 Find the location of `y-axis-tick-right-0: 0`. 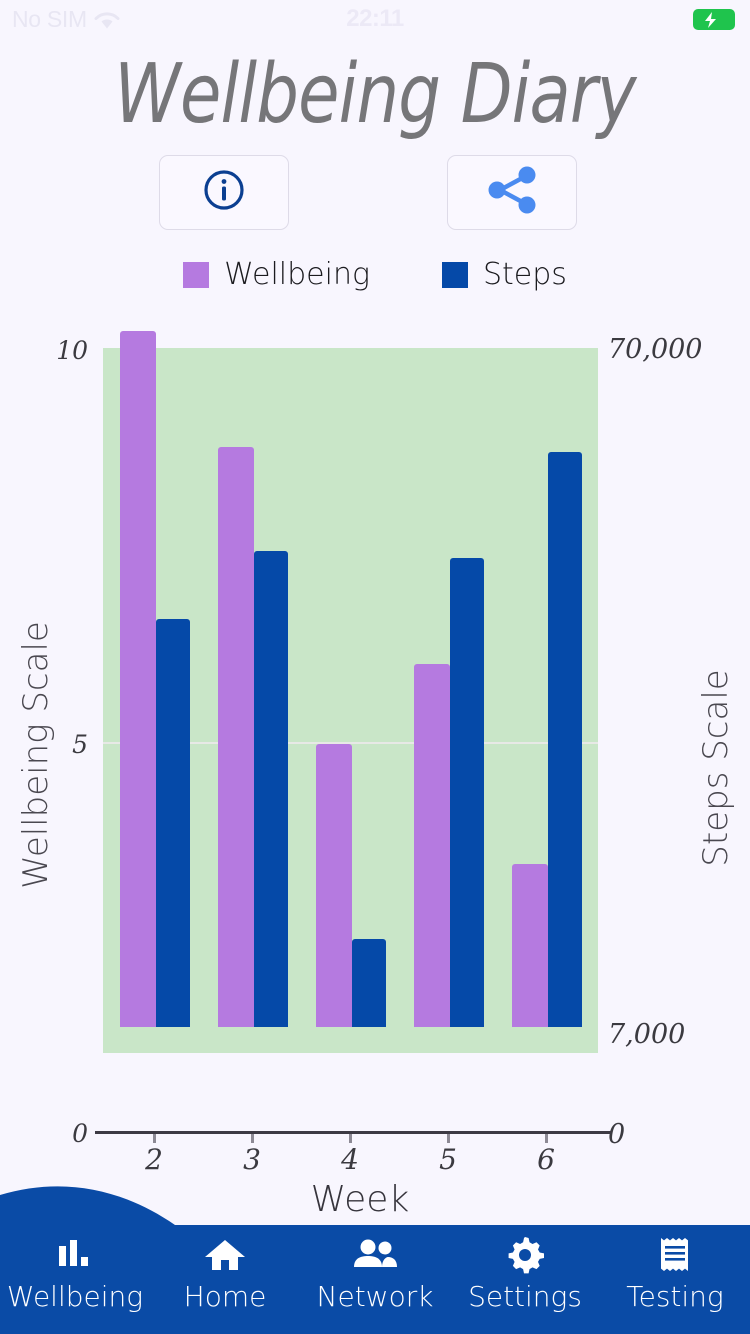

y-axis-tick-right-0: 0 is located at coordinates (617, 1134).